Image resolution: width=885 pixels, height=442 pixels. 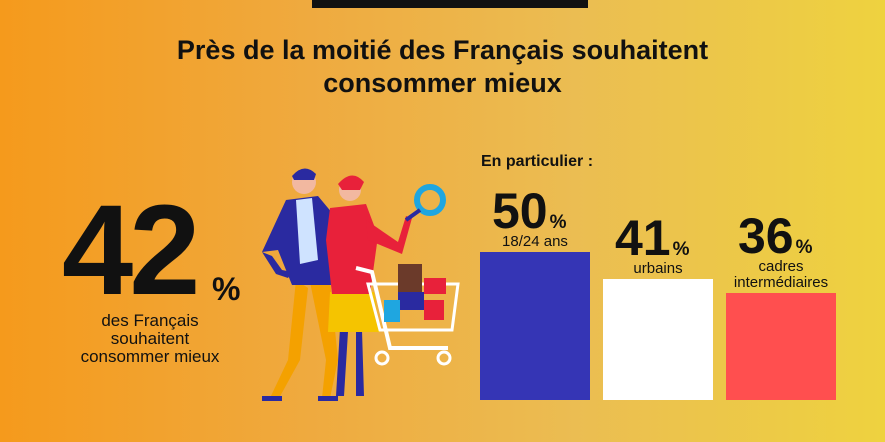 I want to click on bar-label: urbains, so click(x=658, y=268).